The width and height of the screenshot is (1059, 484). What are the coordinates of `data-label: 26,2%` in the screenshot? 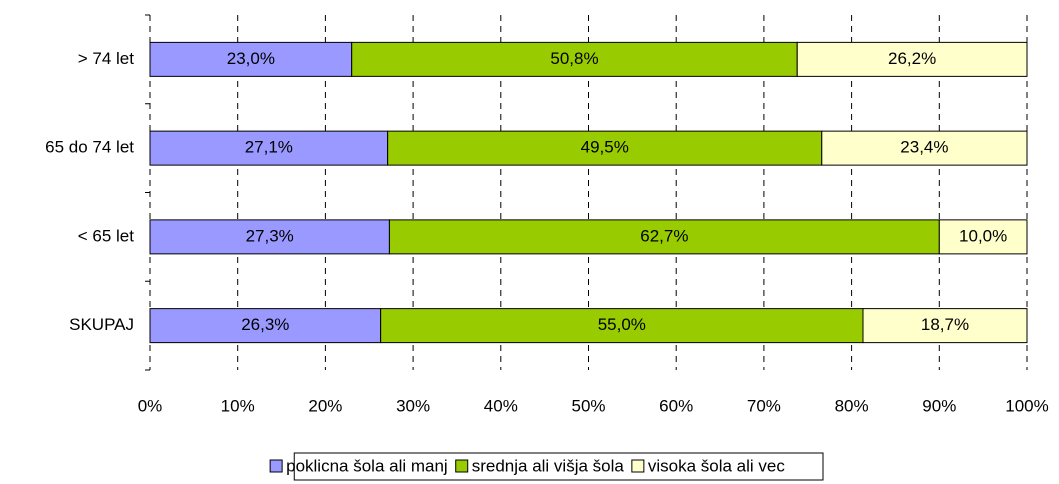 It's located at (912, 58).